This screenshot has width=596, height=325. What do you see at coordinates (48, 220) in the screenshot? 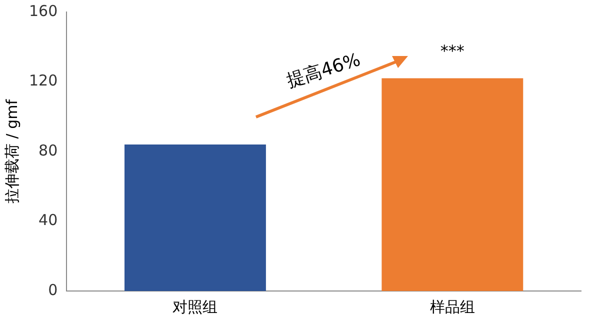
I see `y-tick-label: 40` at bounding box center [48, 220].